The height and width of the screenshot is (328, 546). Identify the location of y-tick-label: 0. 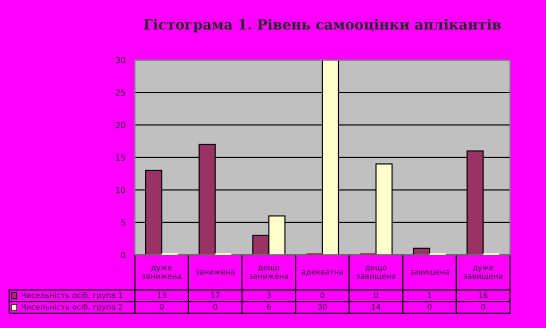
(123, 255).